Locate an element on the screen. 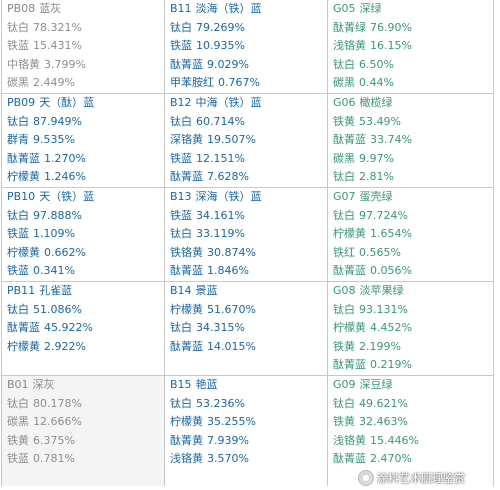 This screenshot has height=490, width=500. swatch-cell: B14 景蓝 柠檬黄 51.670% 钛白 34.315% 酞菁蓝 14.015% is located at coordinates (246, 329).